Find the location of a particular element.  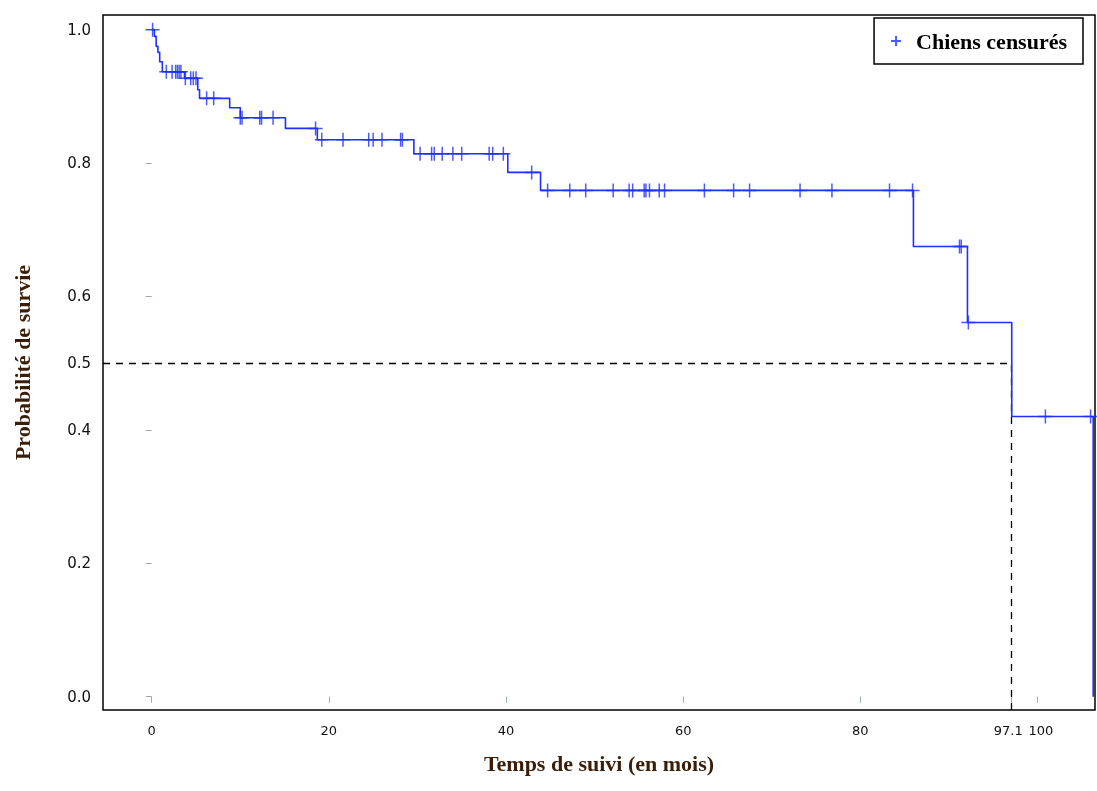

x-tick-label: 0 is located at coordinates (151, 730).